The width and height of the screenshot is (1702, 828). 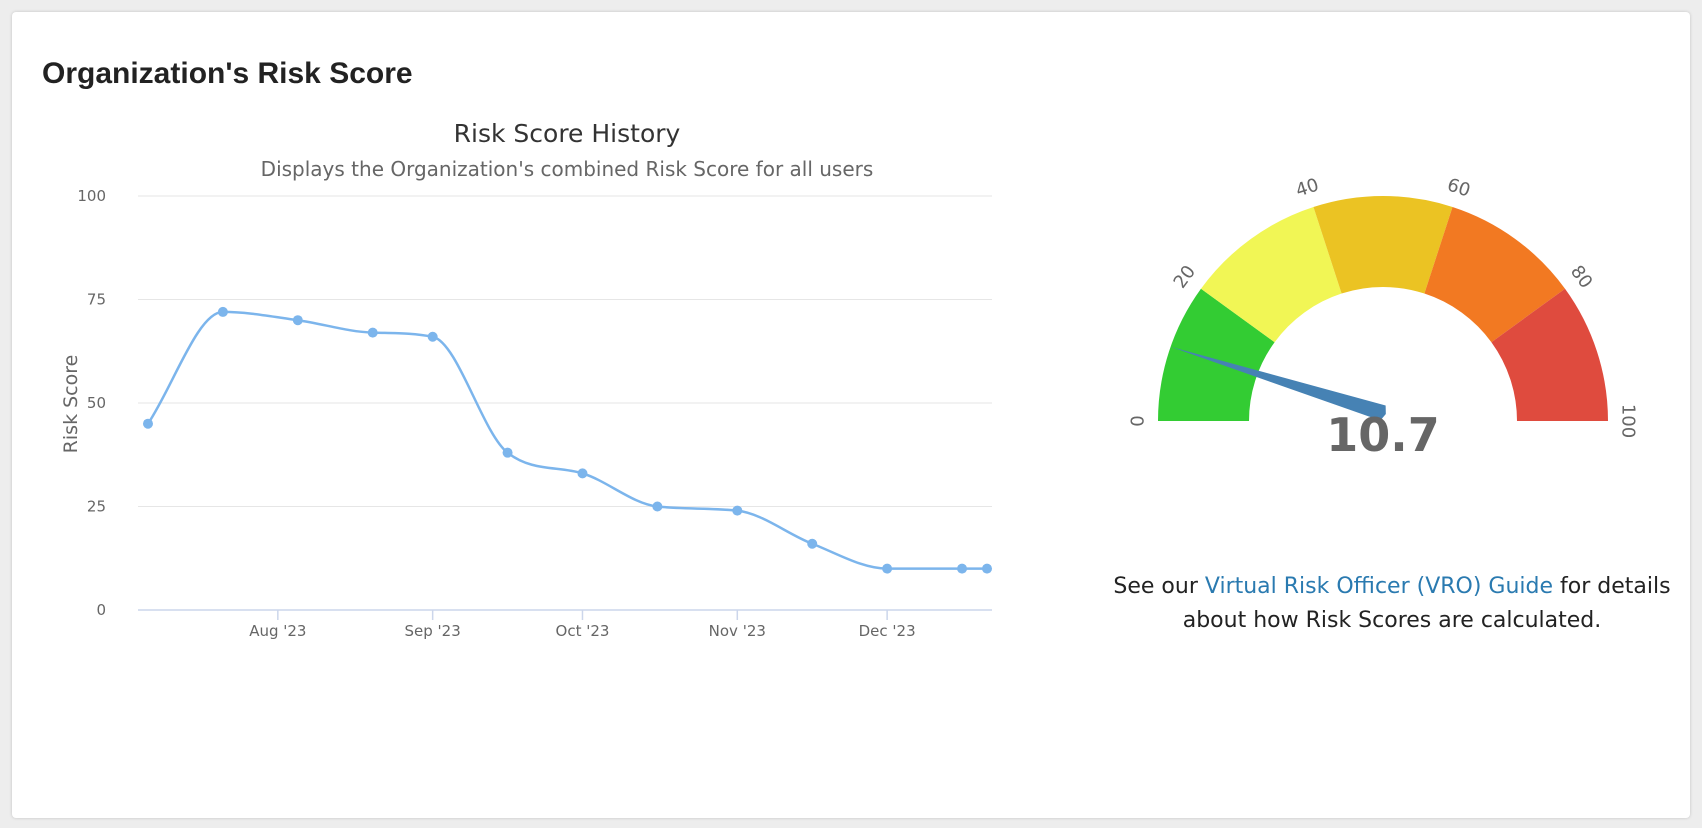 I want to click on y-tick-label: 0, so click(x=101, y=610).